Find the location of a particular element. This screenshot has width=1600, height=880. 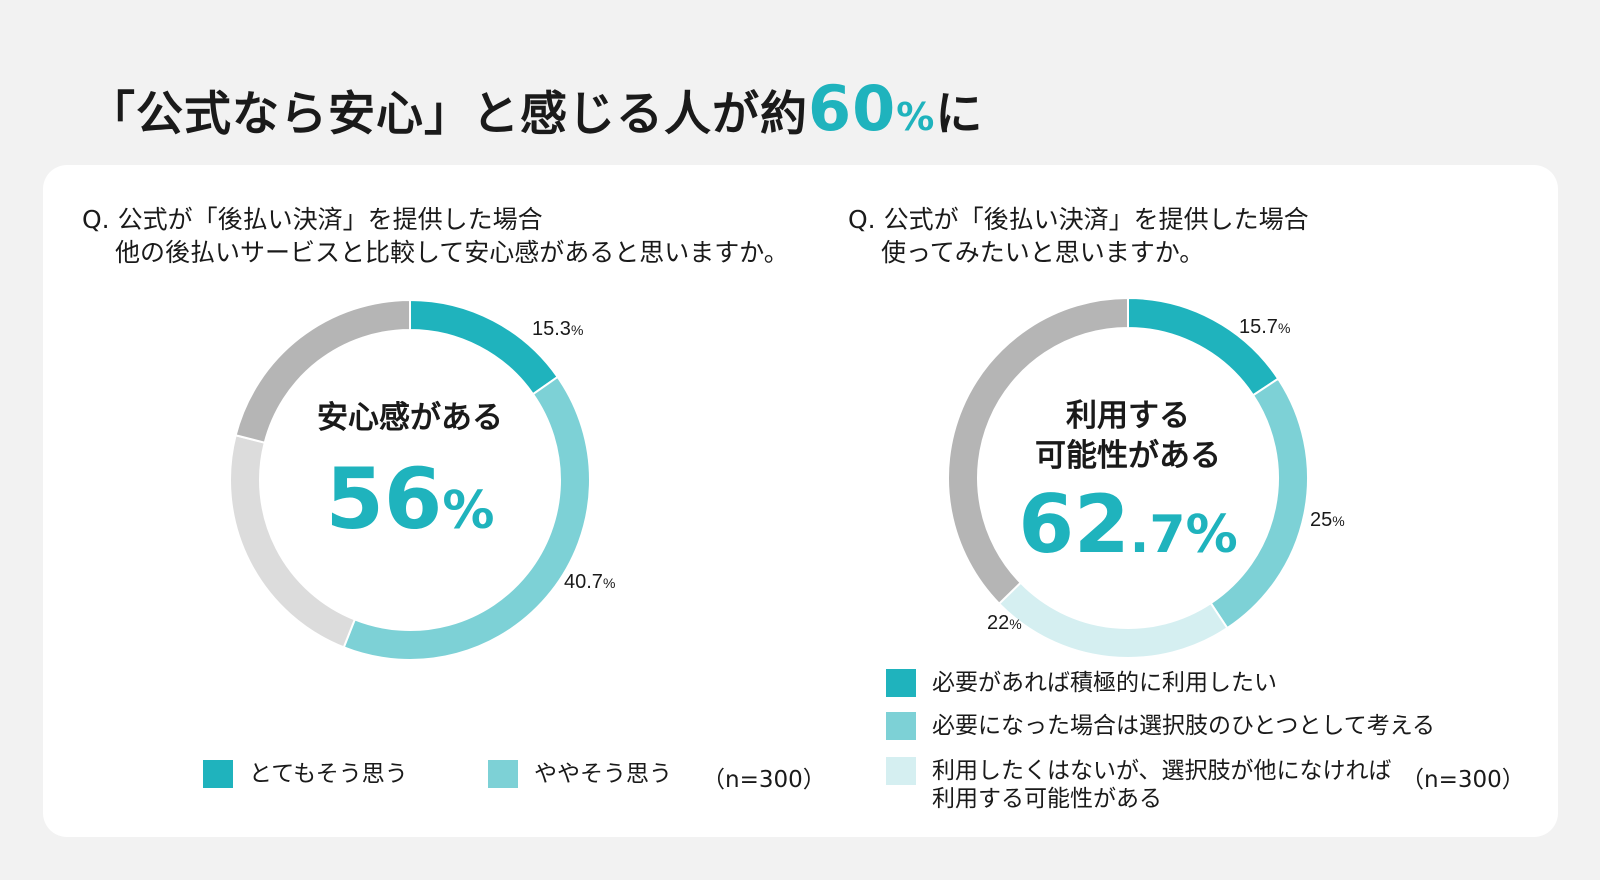

headline-unit: % is located at coordinates (916, 117).